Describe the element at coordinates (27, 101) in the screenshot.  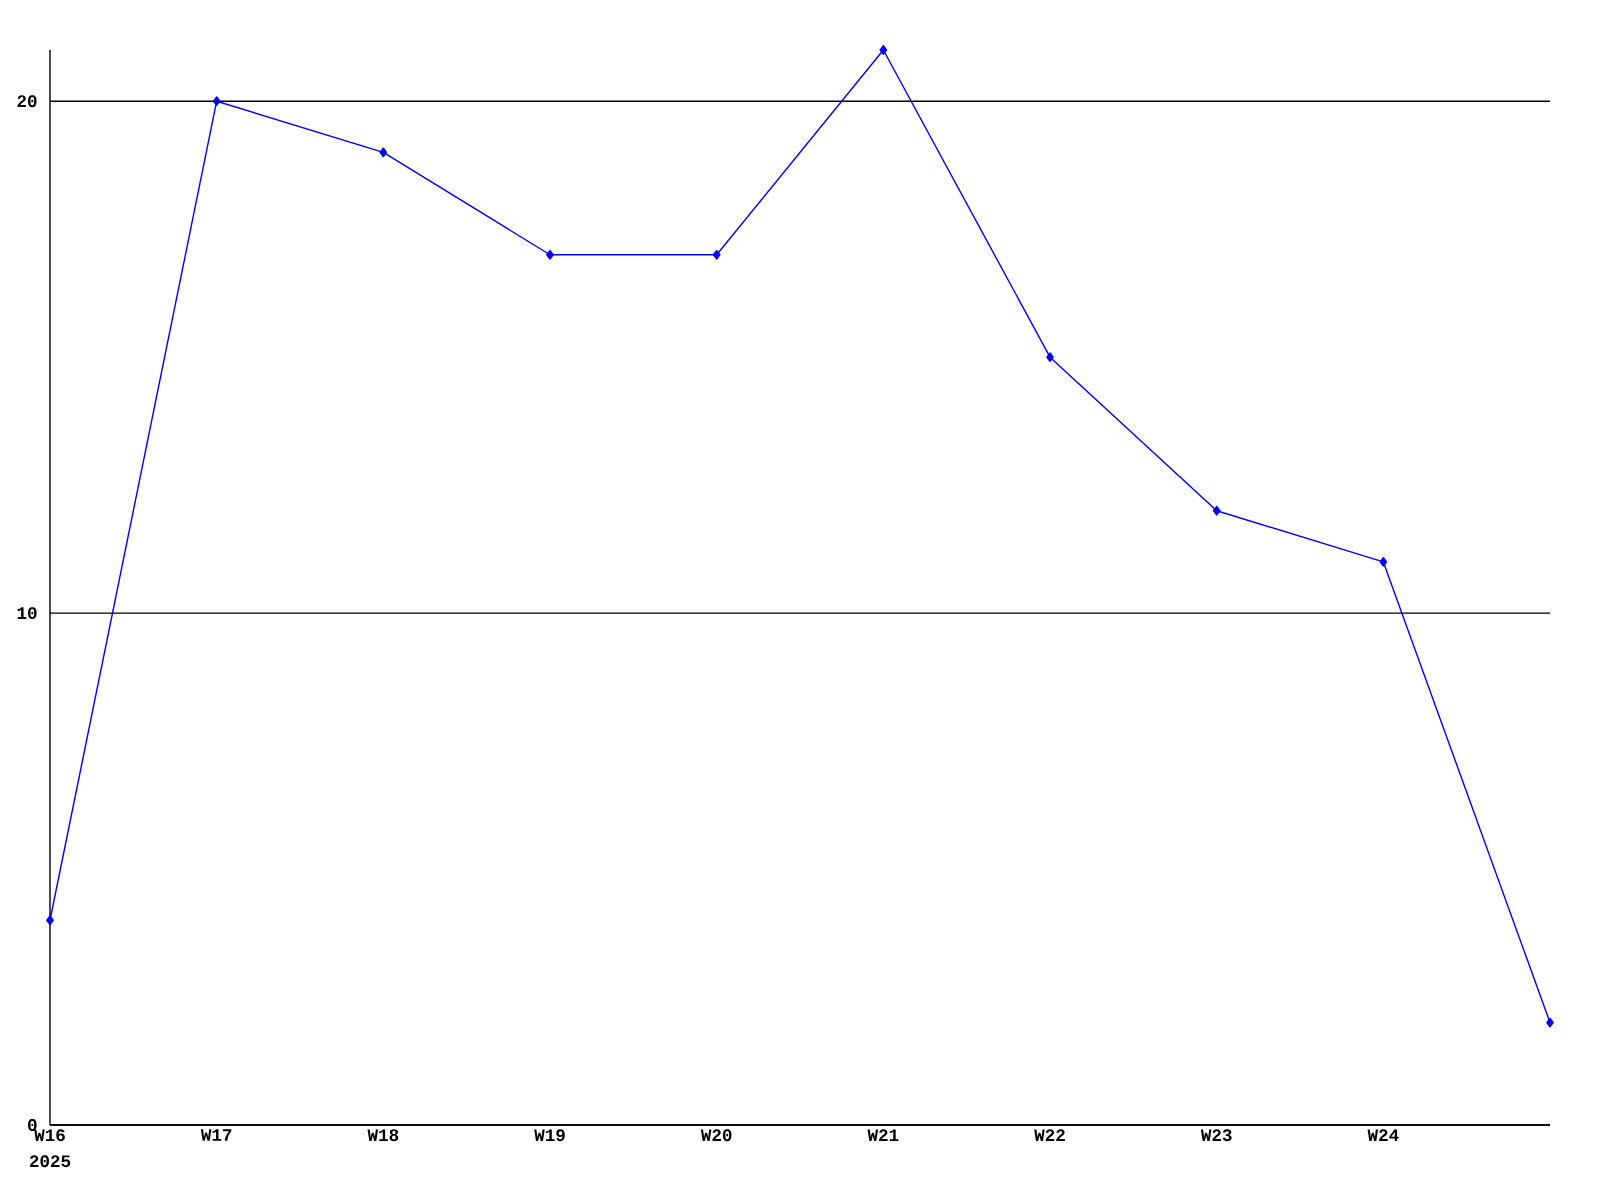
I see `y-tick-label: 20` at that location.